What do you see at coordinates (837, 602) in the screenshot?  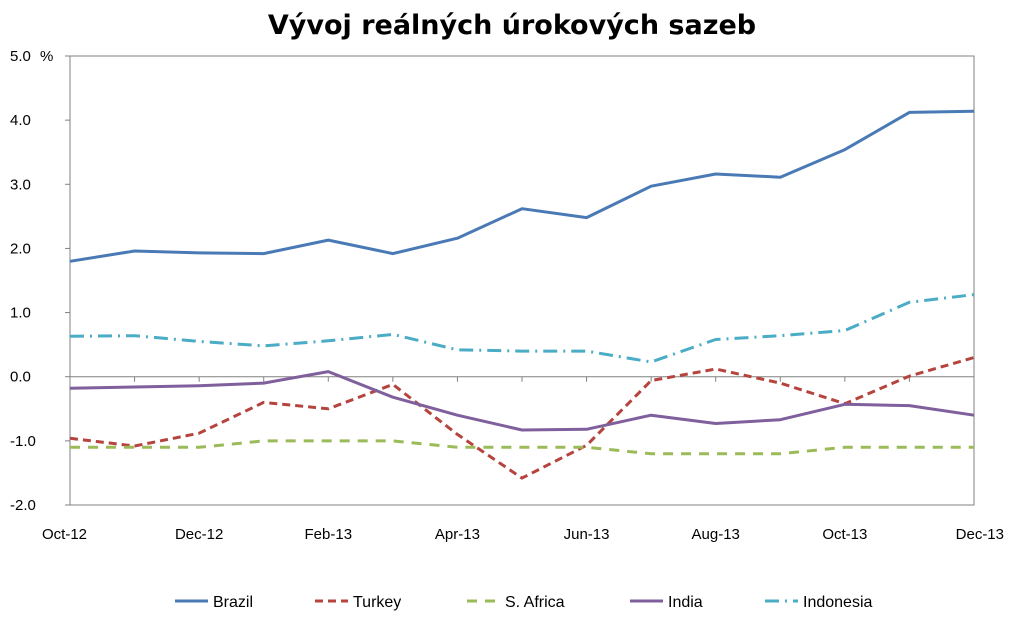 I see `legend-label: Indonesia` at bounding box center [837, 602].